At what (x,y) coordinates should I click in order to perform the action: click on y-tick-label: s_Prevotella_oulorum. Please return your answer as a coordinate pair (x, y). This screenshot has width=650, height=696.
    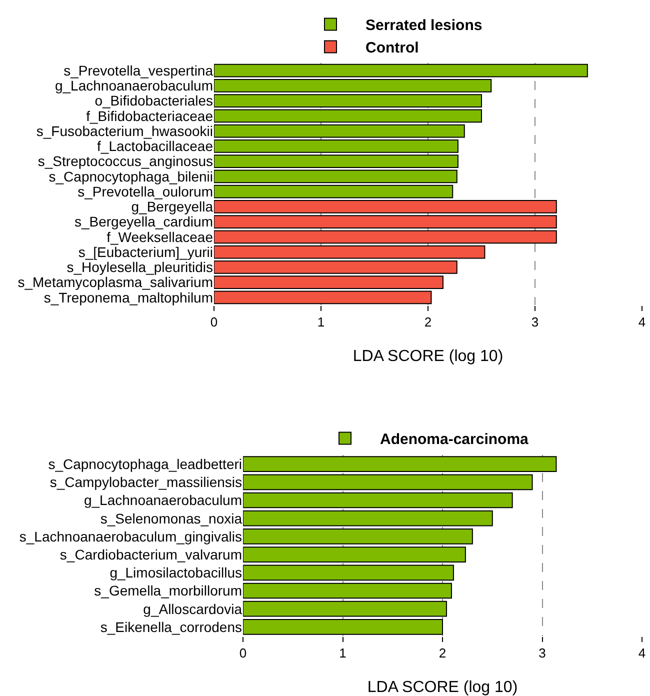
    Looking at the image, I should click on (145, 191).